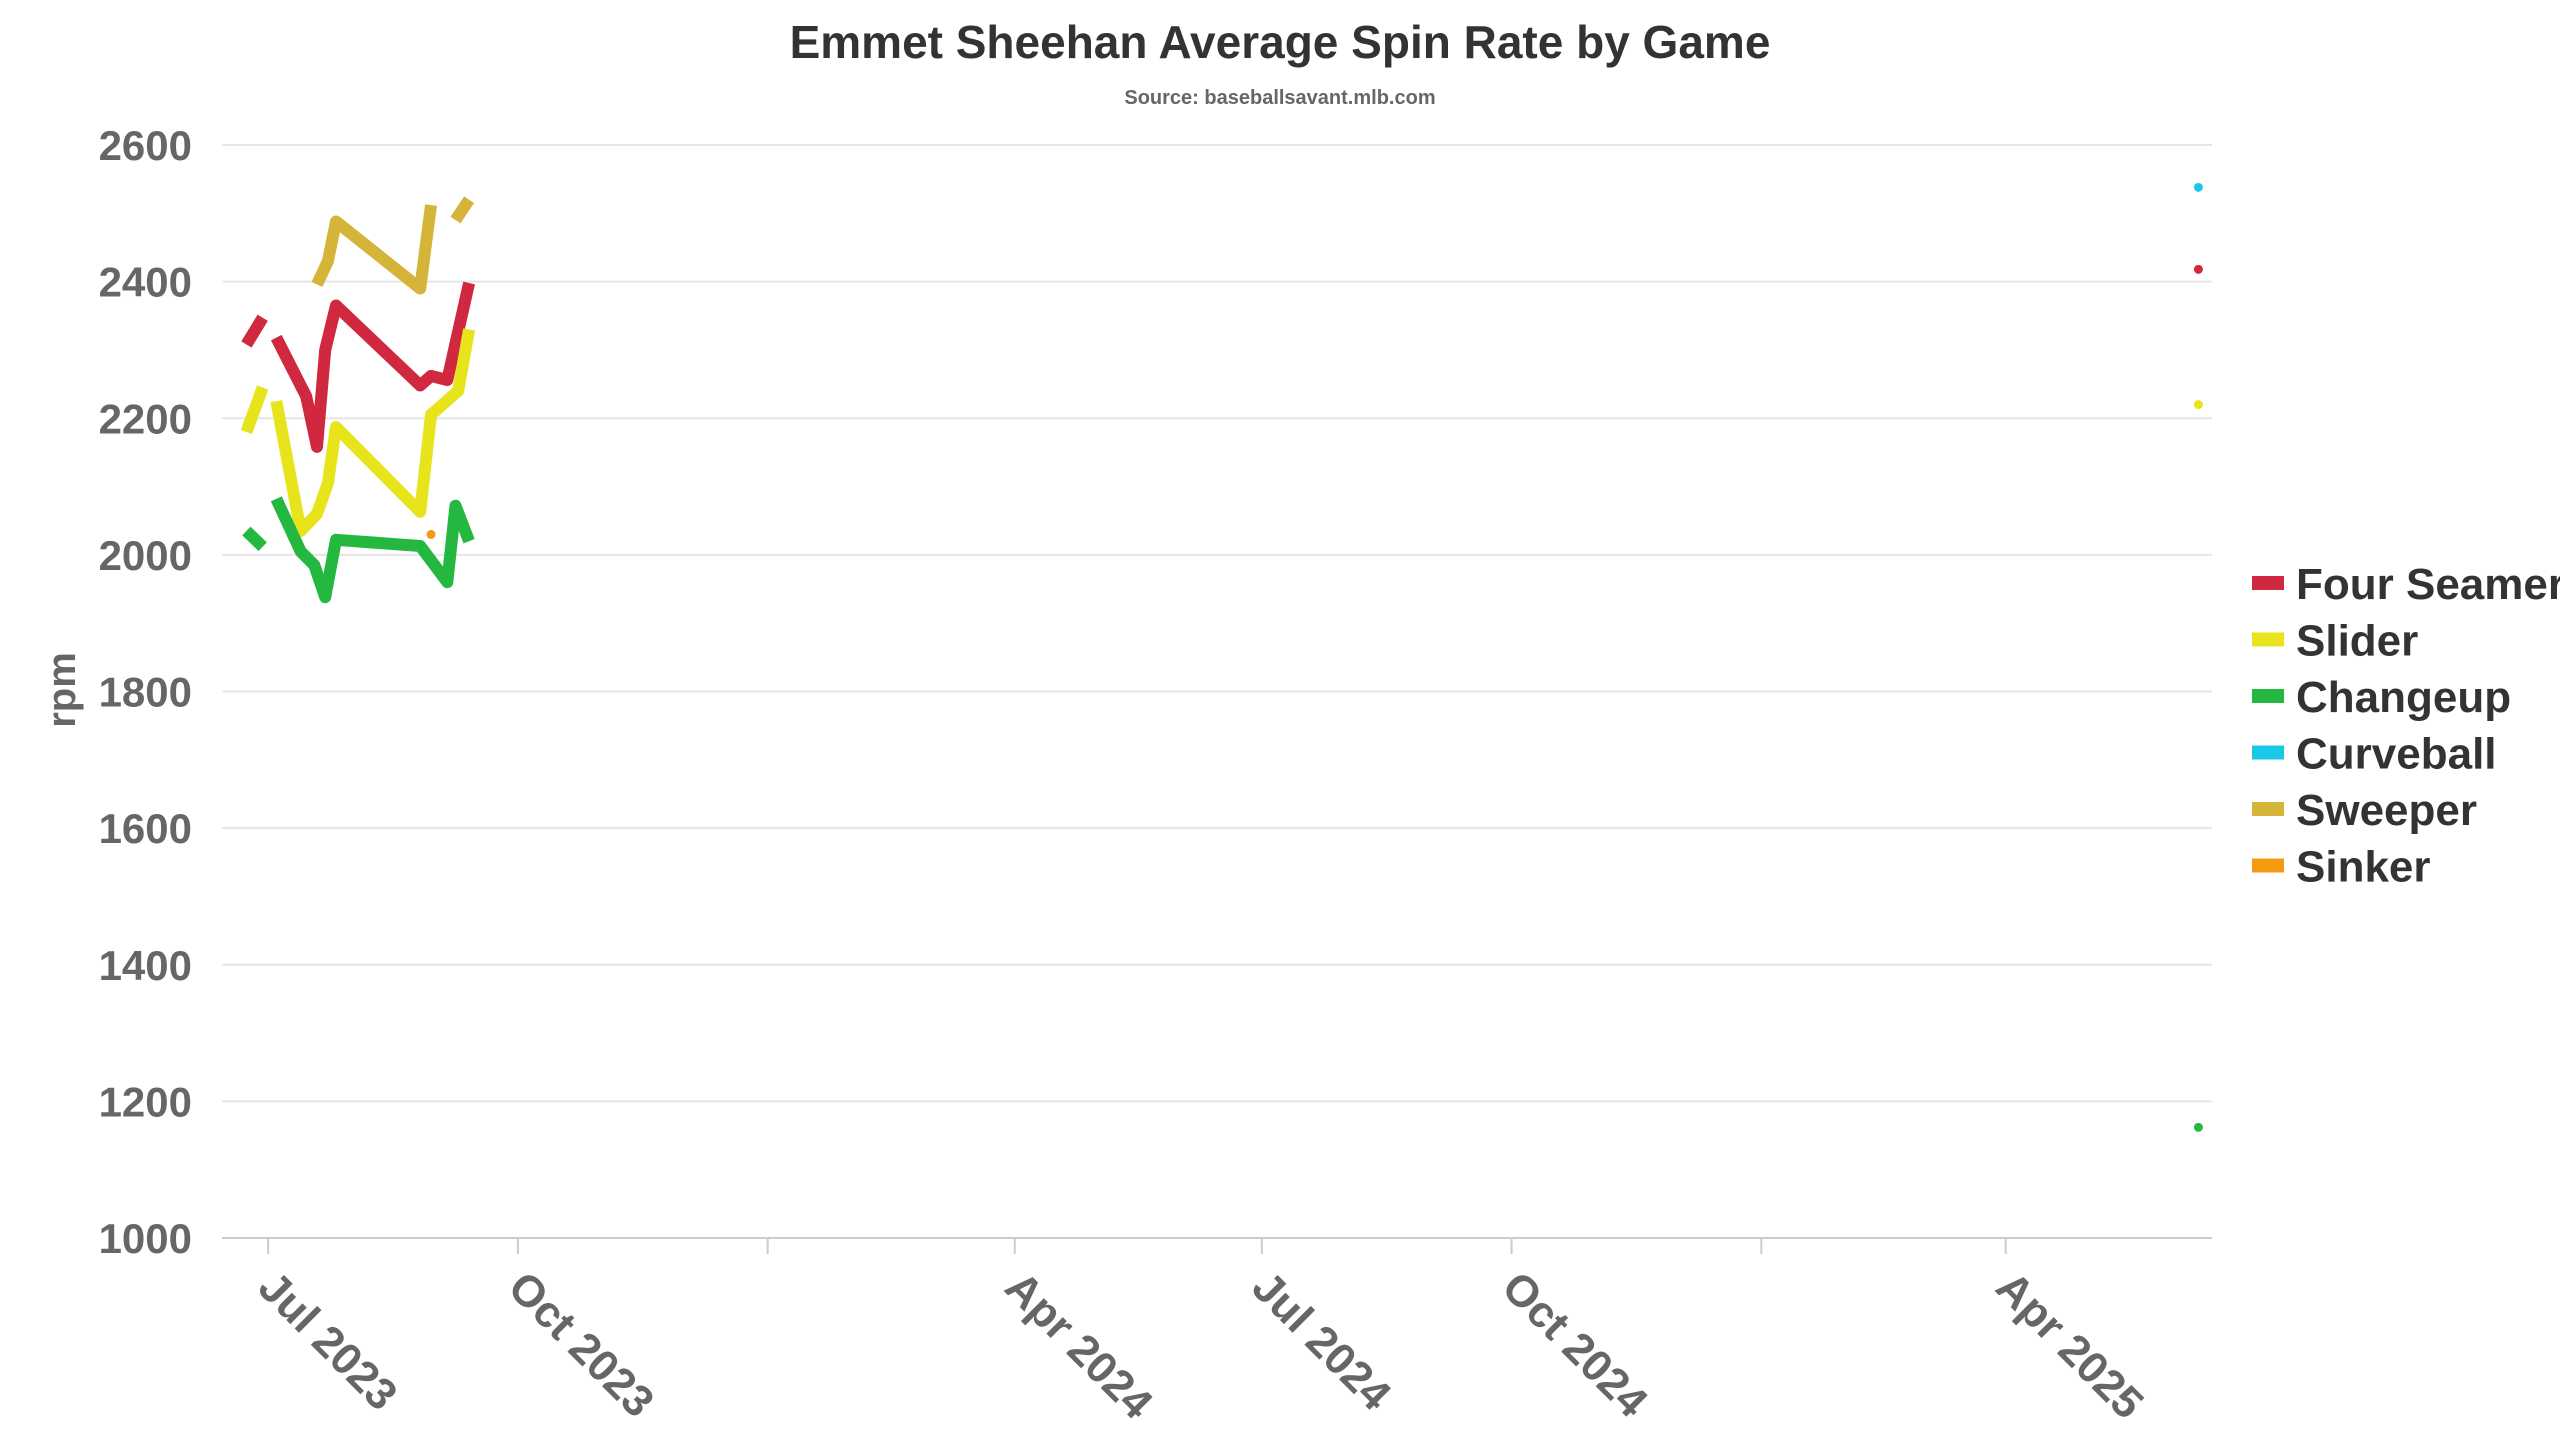  What do you see at coordinates (1079, 1345) in the screenshot?
I see `x-tick-label: Apr 2024` at bounding box center [1079, 1345].